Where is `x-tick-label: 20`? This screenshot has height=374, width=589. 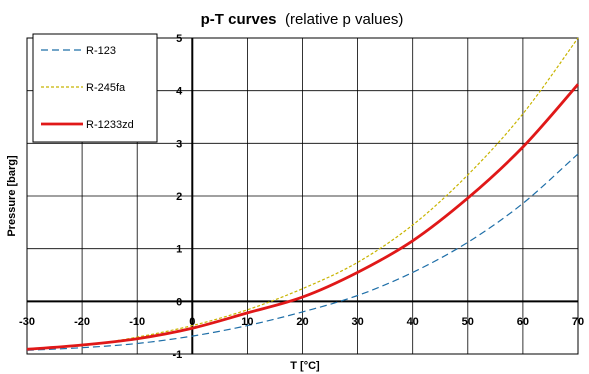
x-tick-label: 20 is located at coordinates (302, 322).